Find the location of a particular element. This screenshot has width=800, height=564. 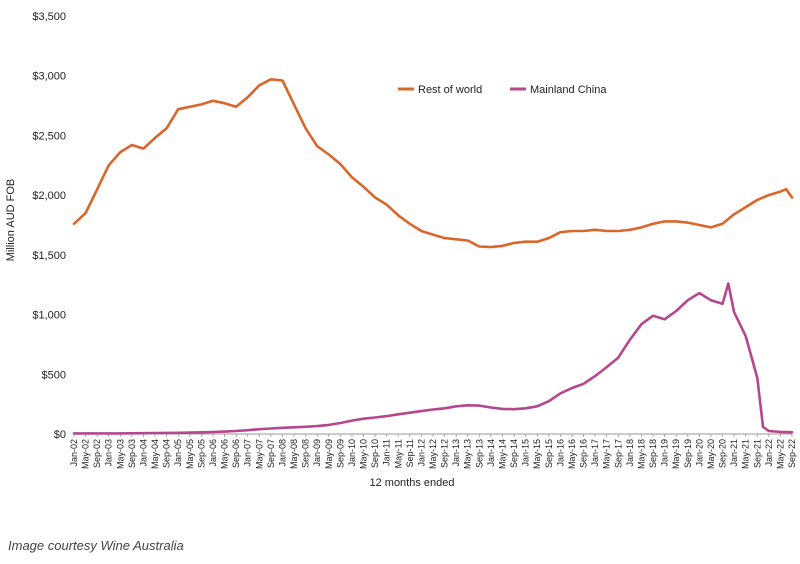

x-tick-label: Sep-11 is located at coordinates (410, 453).